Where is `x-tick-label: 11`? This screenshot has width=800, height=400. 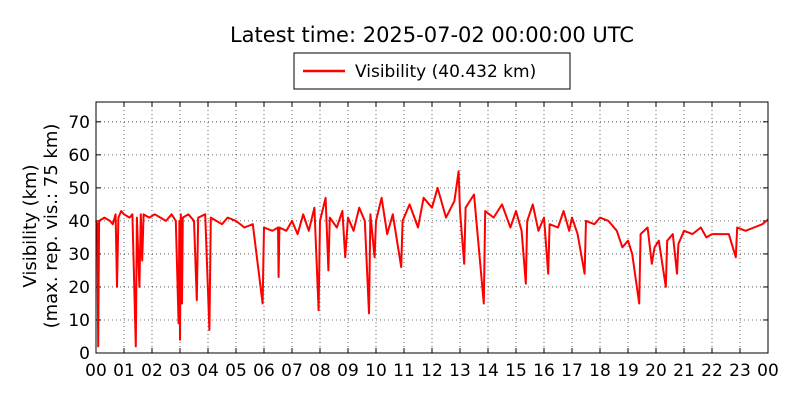
x-tick-label: 11 is located at coordinates (404, 371).